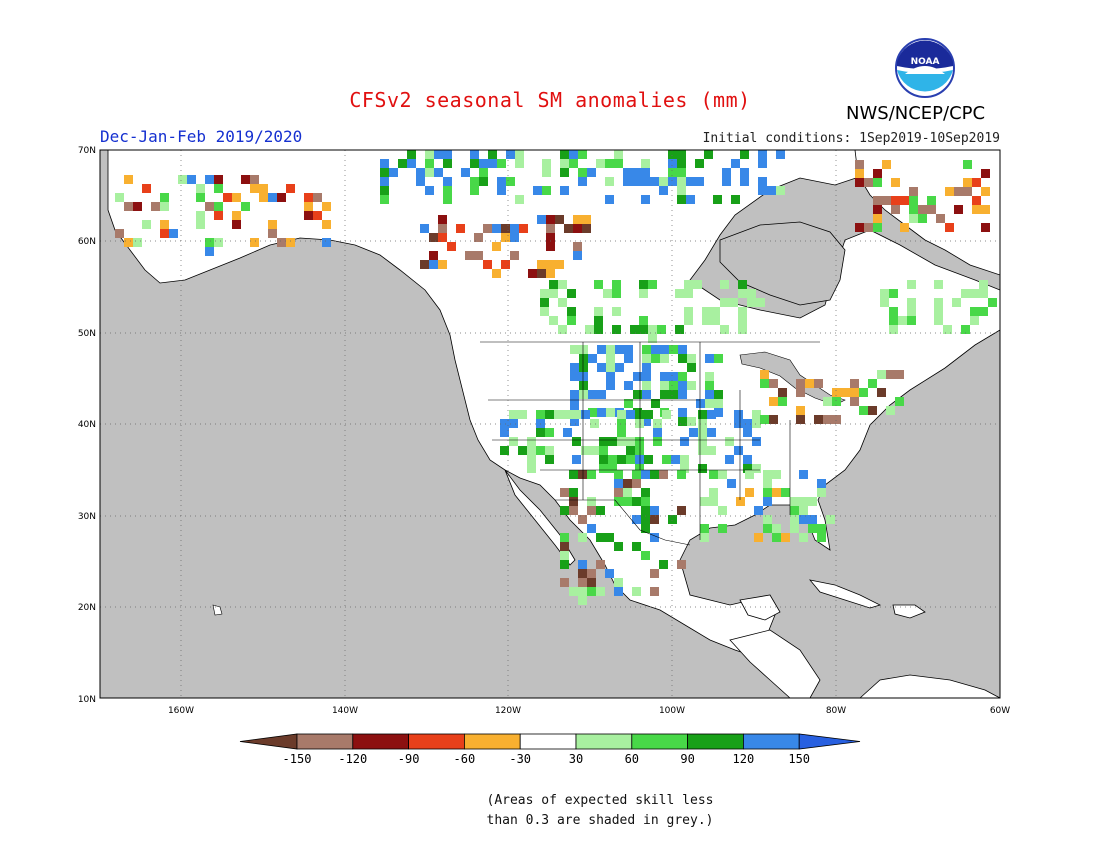 The height and width of the screenshot is (850, 1100). I want to click on longitude-labels: 160W 140W 120W 100W 80W 60W, so click(589, 711).